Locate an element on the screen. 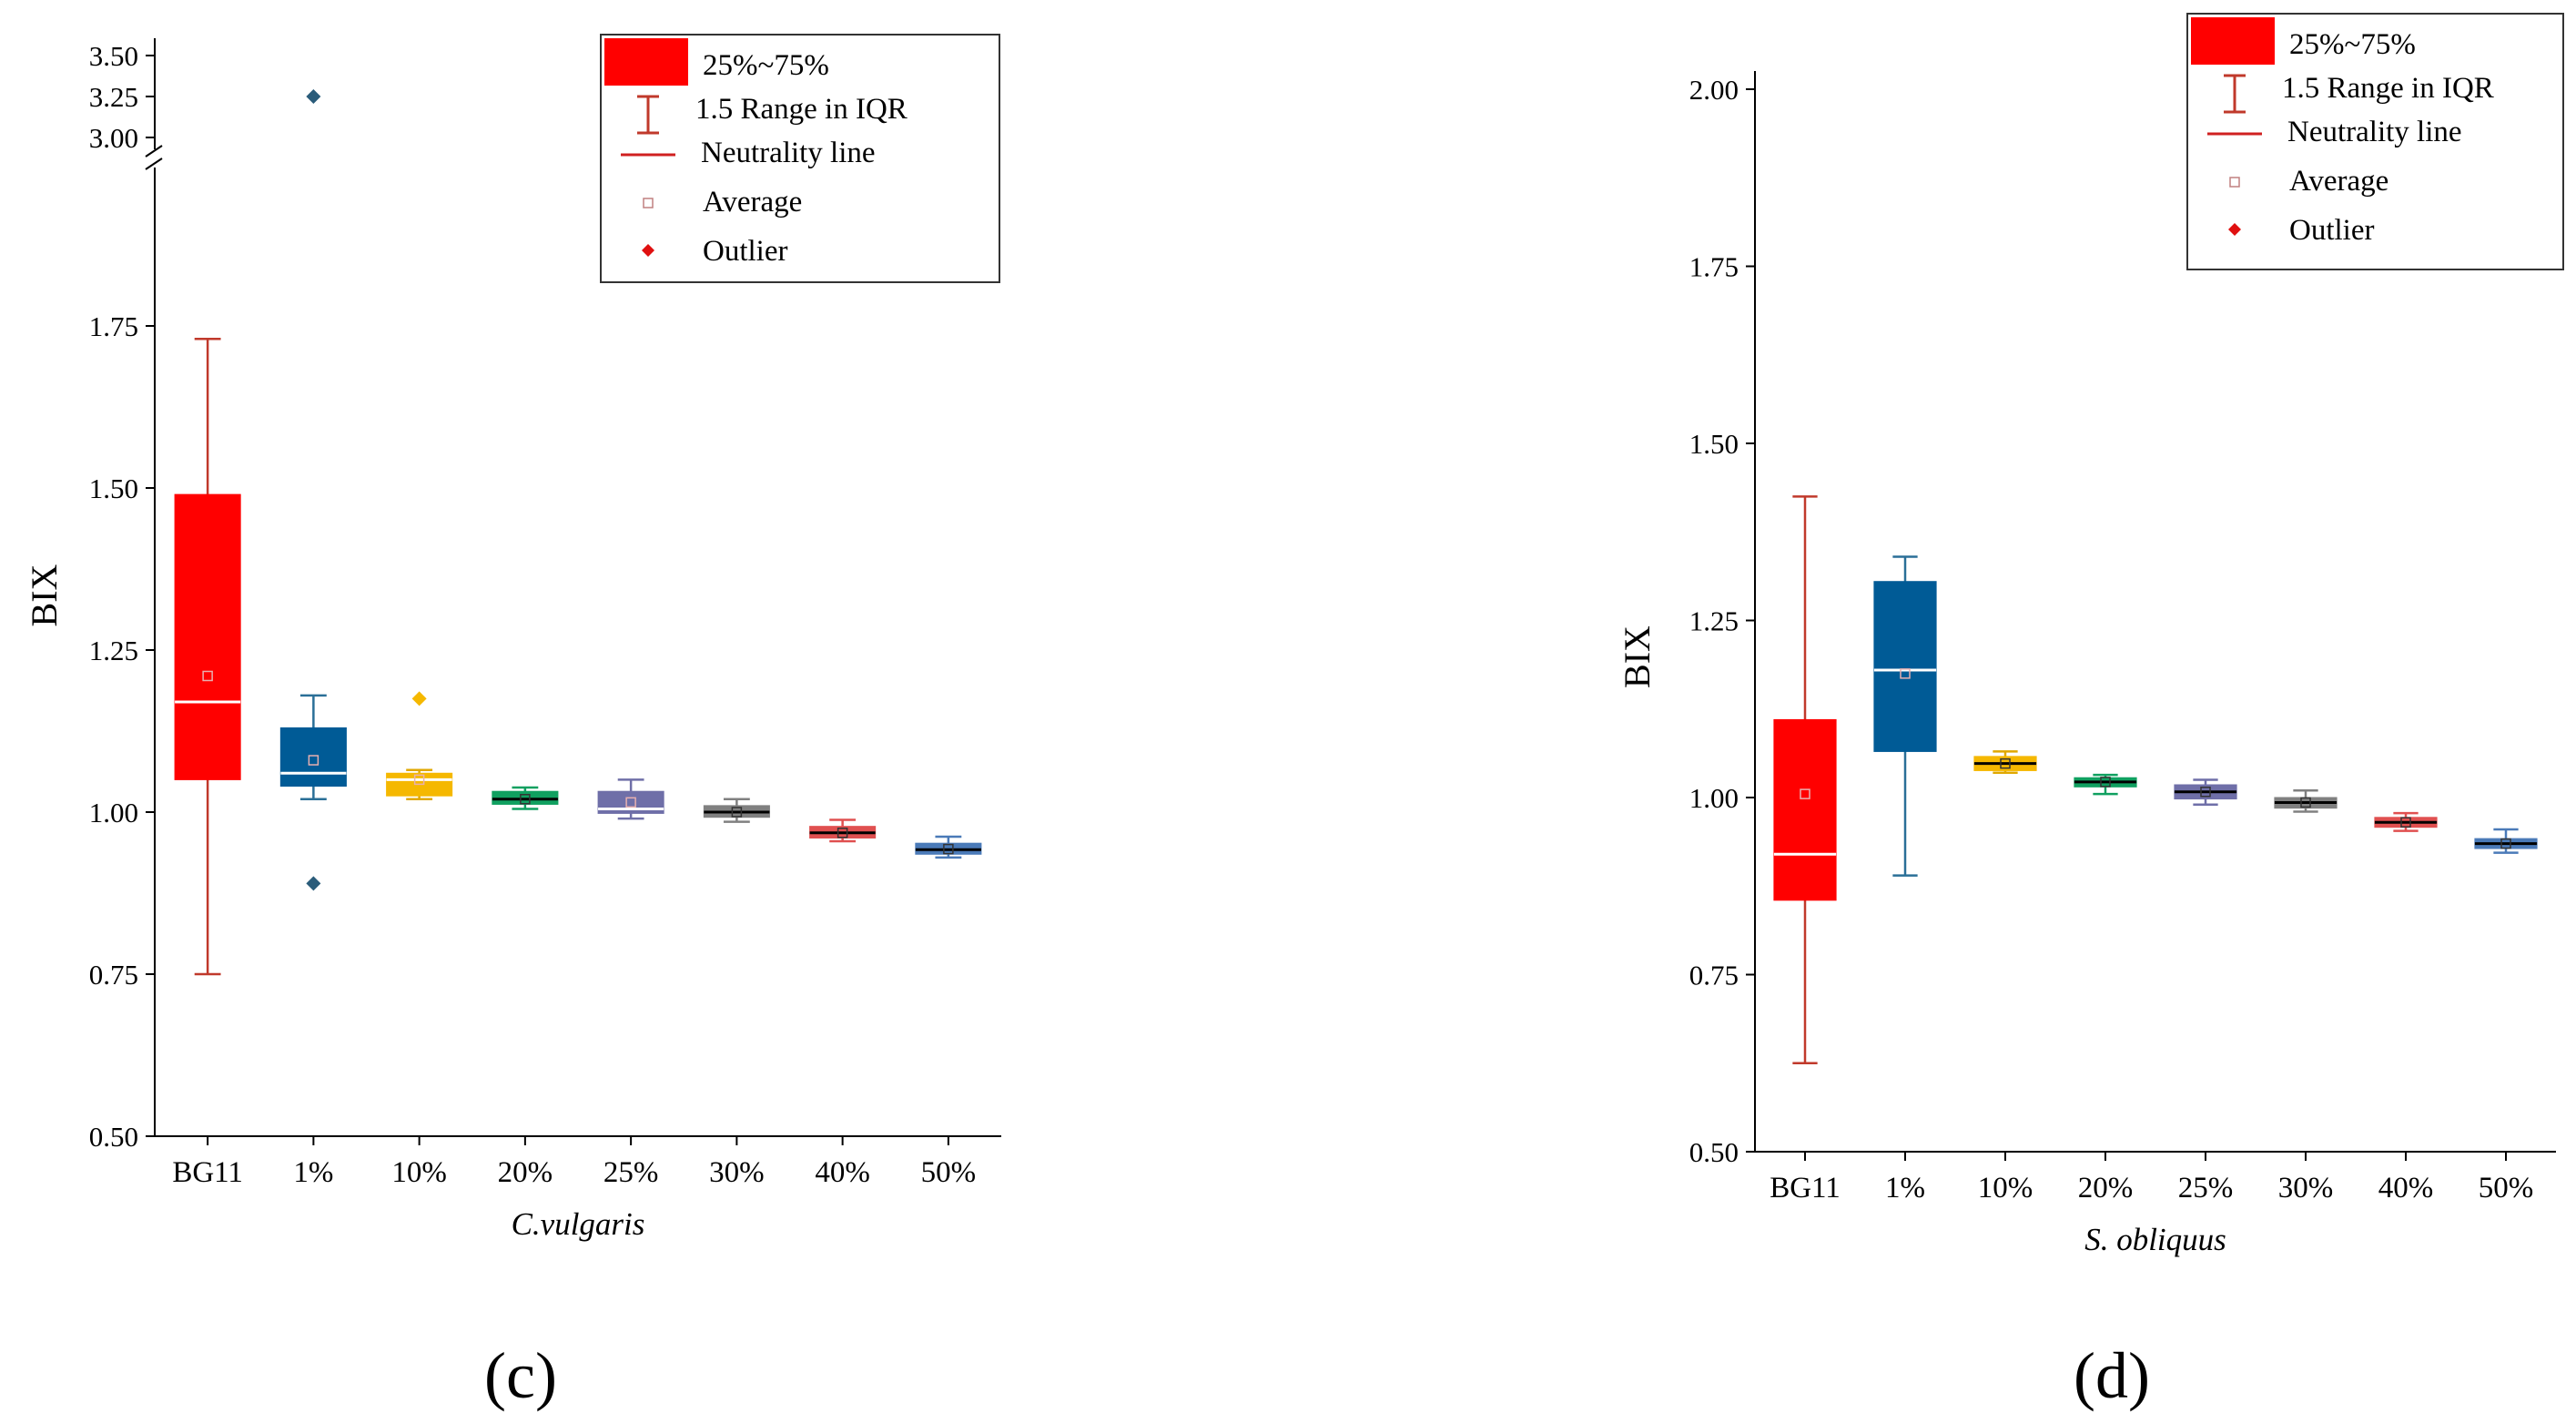  d-y-tick-label: 0.50 is located at coordinates (1714, 1152).